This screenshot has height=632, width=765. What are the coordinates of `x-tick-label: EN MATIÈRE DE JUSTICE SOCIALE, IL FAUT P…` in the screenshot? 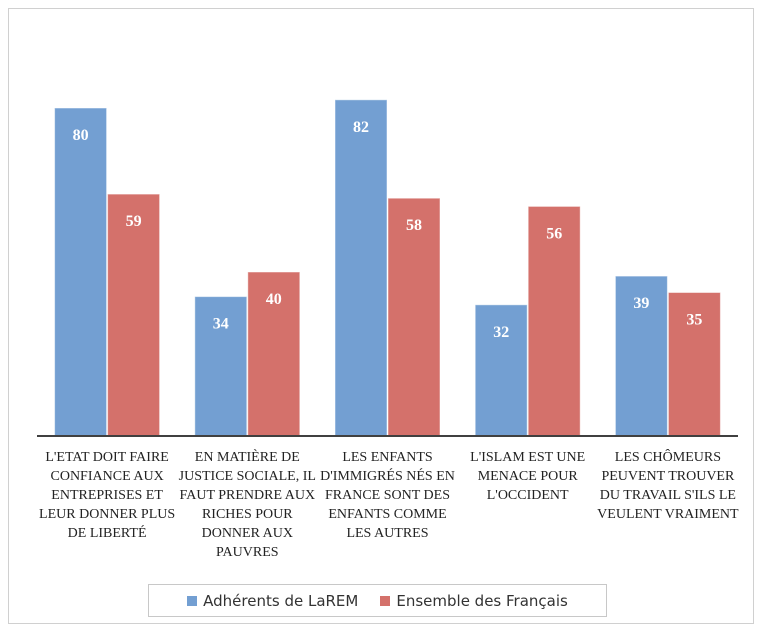 It's located at (247, 505).